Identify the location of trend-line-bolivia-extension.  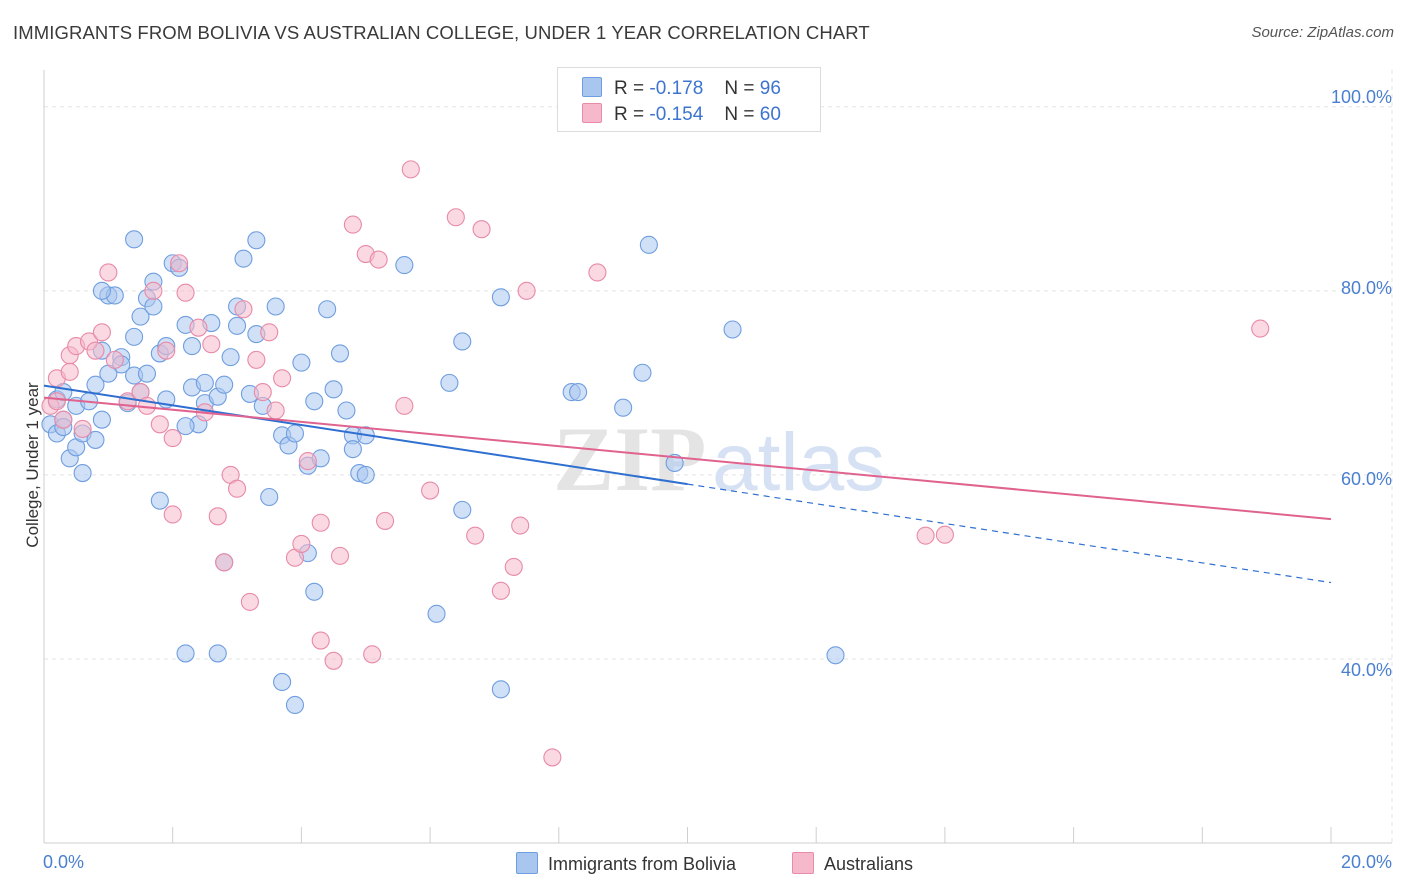
(1009, 533).